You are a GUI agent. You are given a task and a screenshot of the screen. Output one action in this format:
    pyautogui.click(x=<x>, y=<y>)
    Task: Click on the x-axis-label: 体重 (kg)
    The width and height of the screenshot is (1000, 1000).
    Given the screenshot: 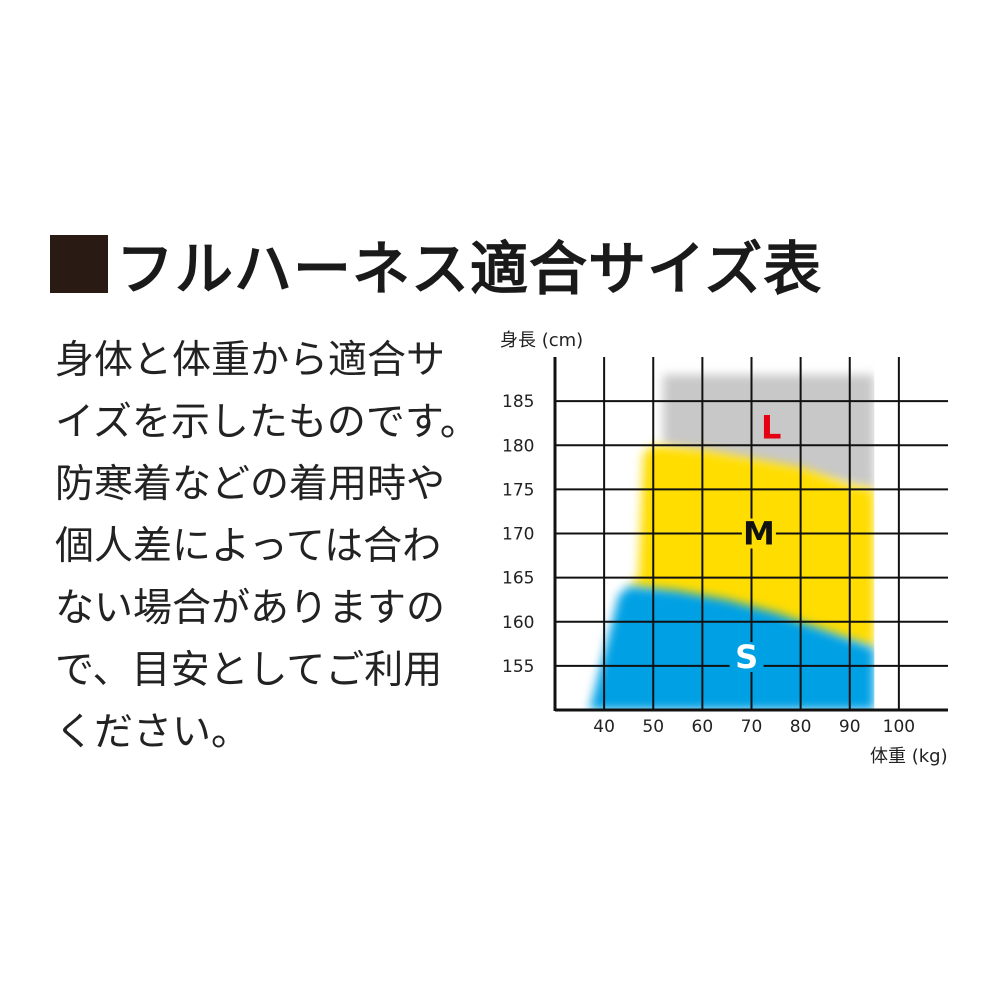 What is the action you would take?
    pyautogui.click(x=909, y=756)
    